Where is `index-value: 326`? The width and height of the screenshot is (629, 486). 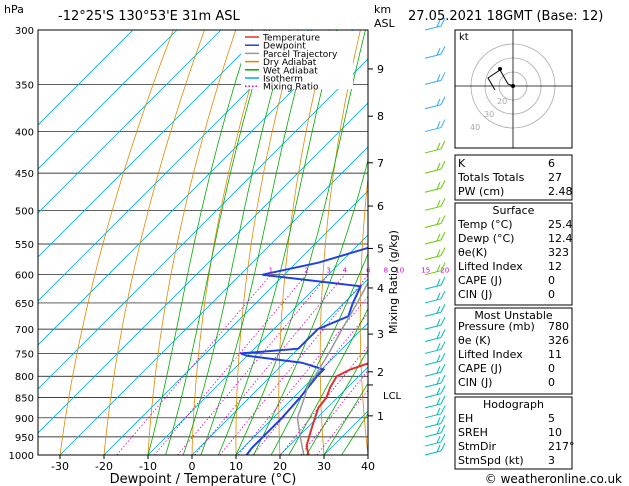
index-value: 326 is located at coordinates (558, 340).